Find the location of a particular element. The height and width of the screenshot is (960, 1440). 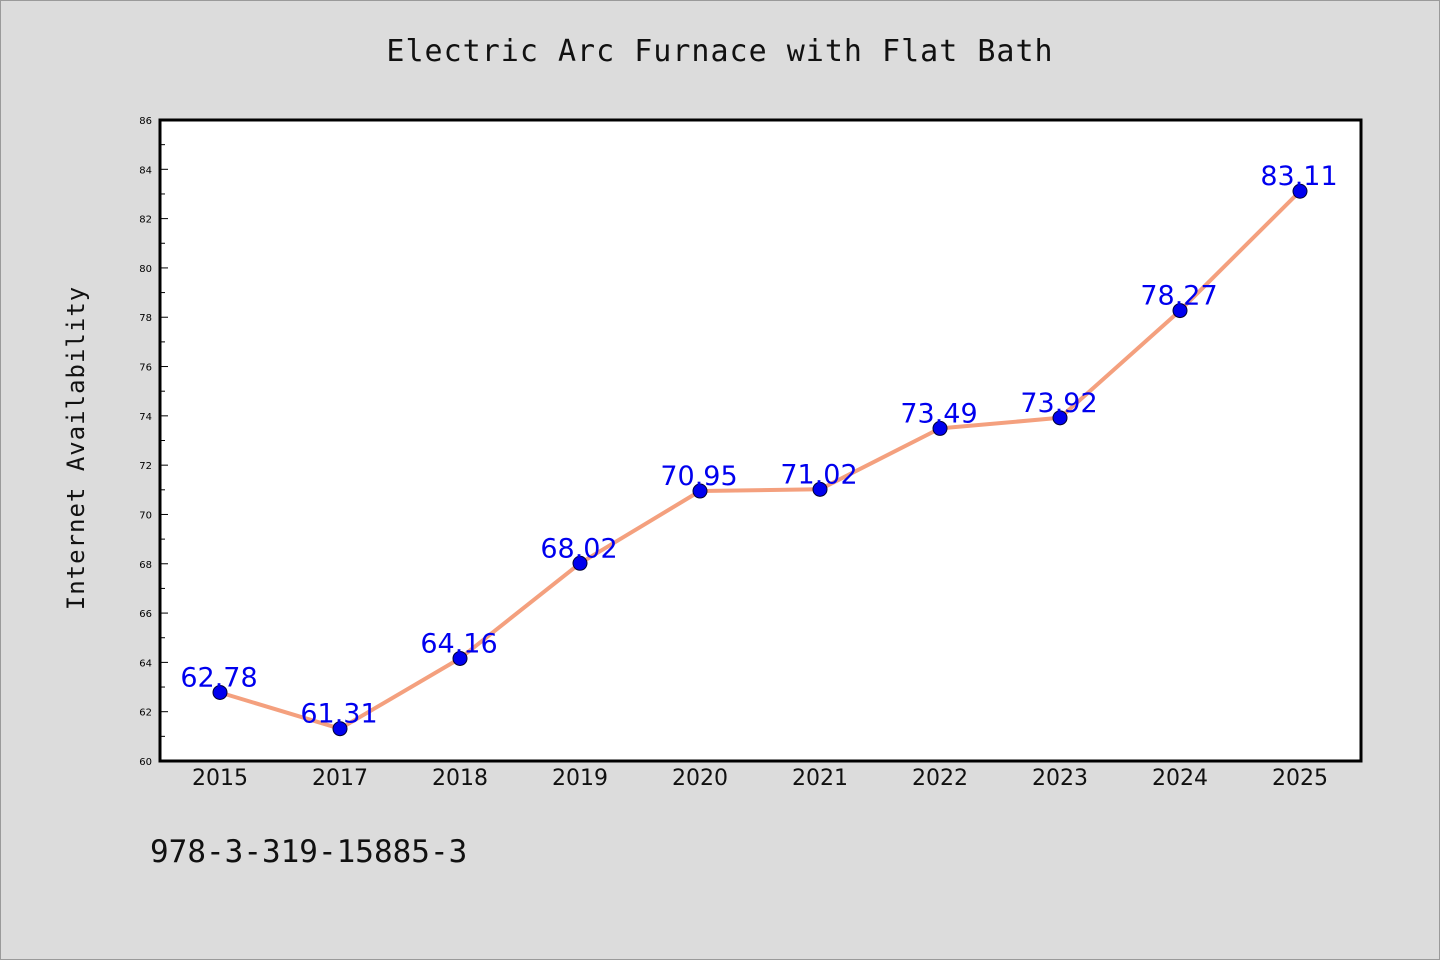

y-tick-label: 60 is located at coordinates (145, 762).